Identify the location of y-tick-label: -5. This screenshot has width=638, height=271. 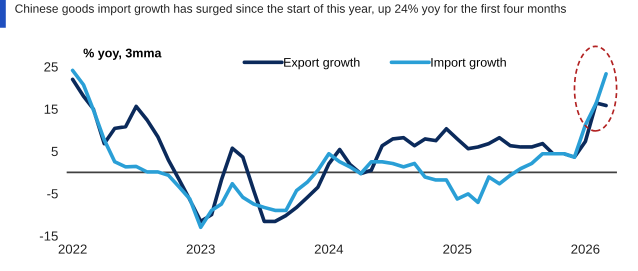
(52, 193).